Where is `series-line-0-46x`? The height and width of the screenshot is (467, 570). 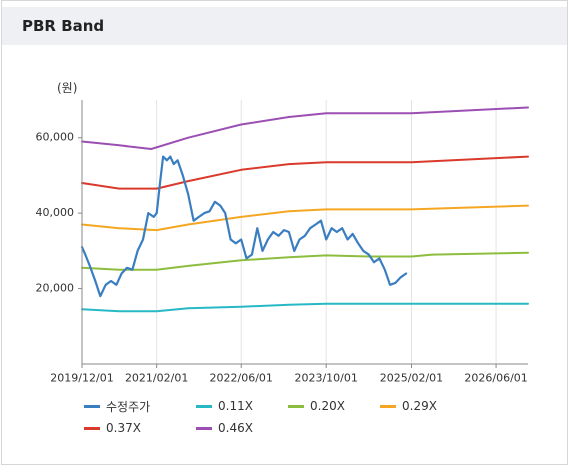
series-line-0-46x is located at coordinates (305, 128).